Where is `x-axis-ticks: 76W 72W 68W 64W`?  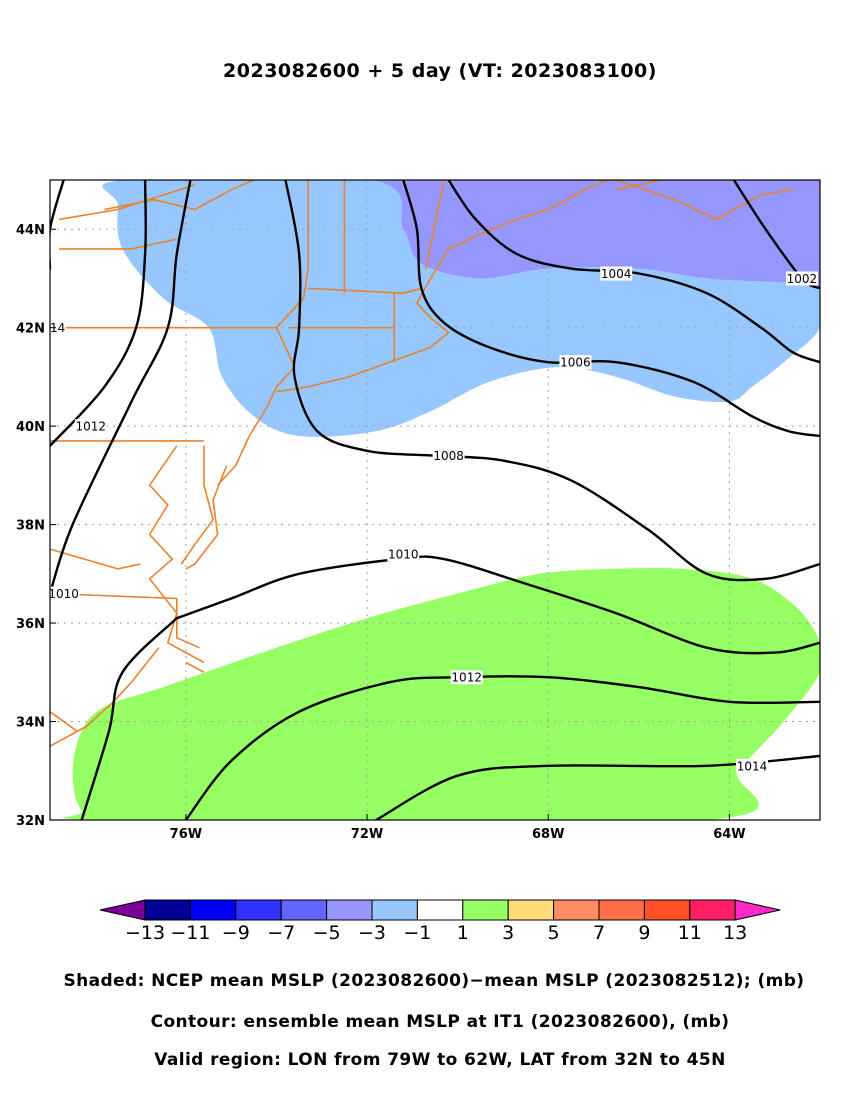
x-axis-ticks: 76W 72W 68W 64W is located at coordinates (458, 828).